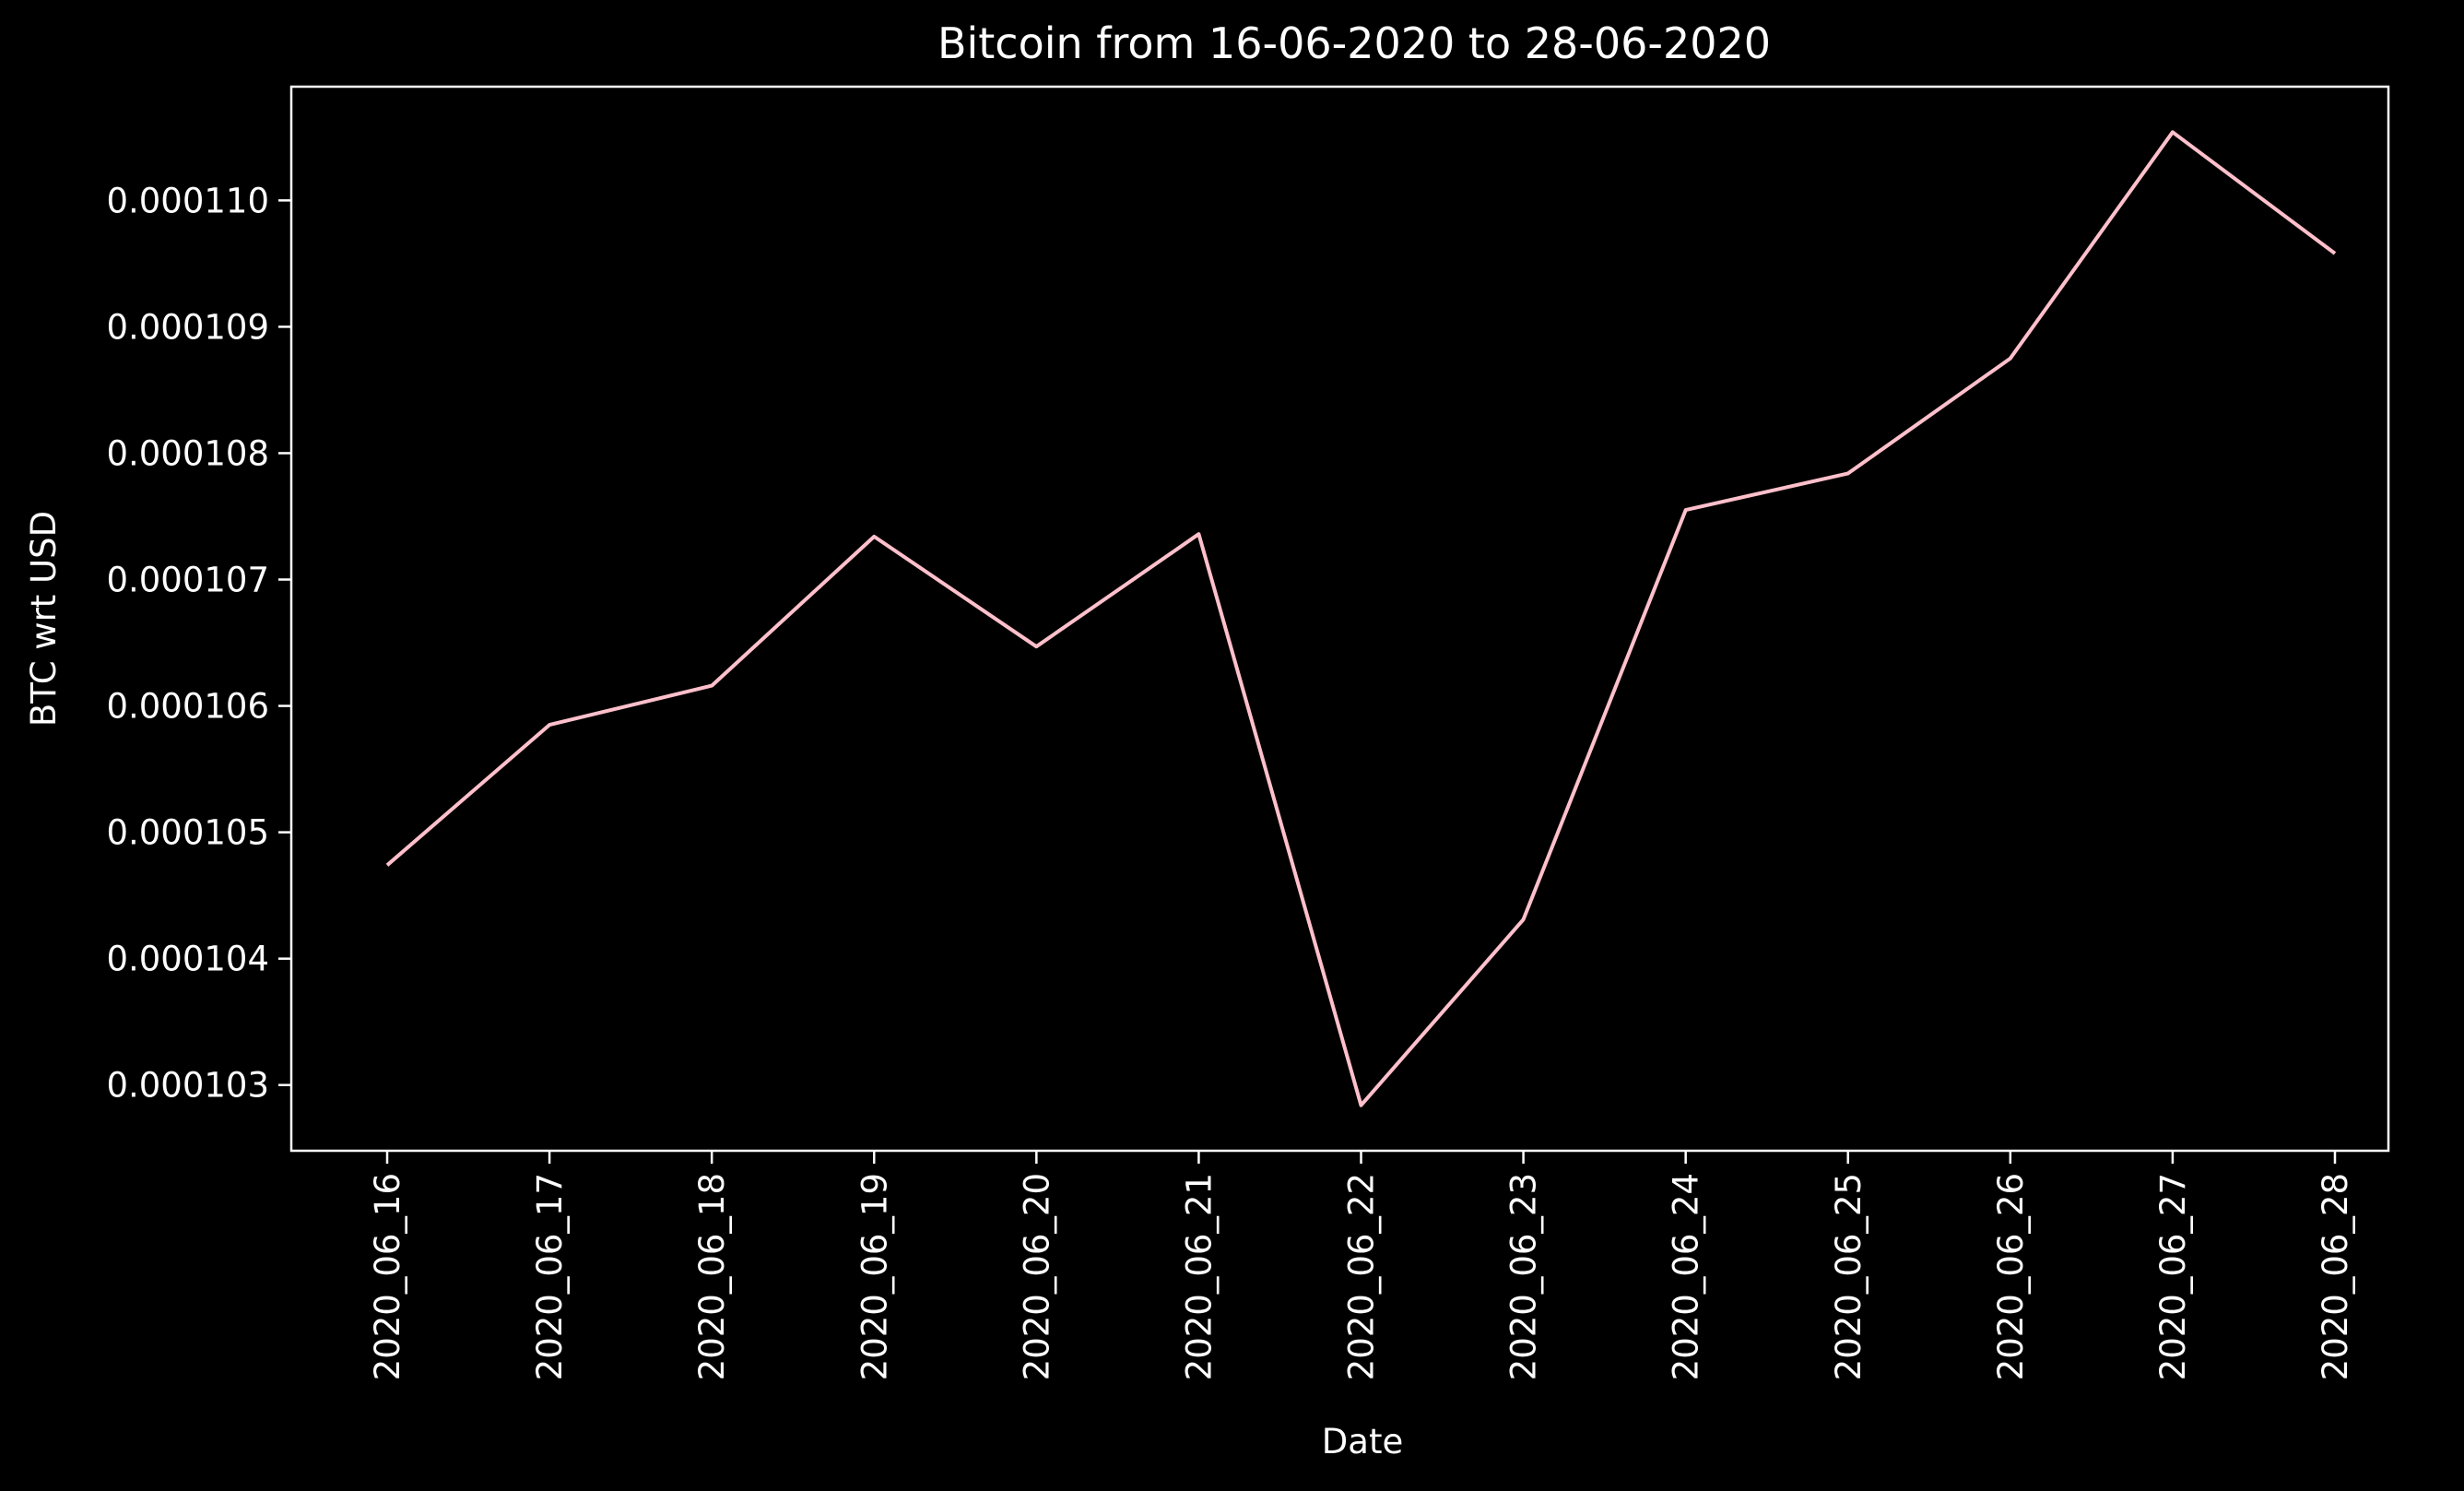 Image resolution: width=2464 pixels, height=1491 pixels. Describe the element at coordinates (1363, 1441) in the screenshot. I see `x-axis-label: Date` at that location.